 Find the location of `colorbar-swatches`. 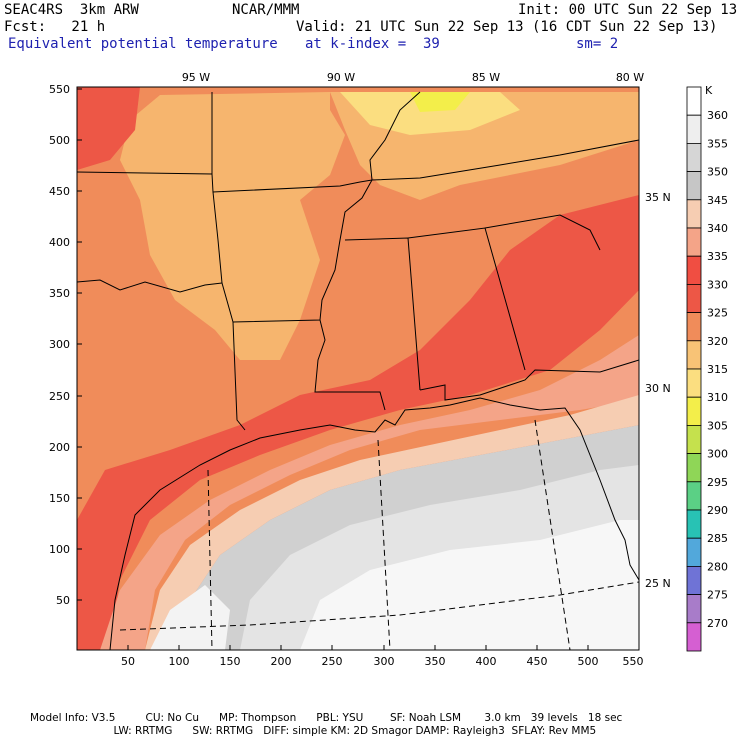

colorbar-swatches is located at coordinates (694, 369).